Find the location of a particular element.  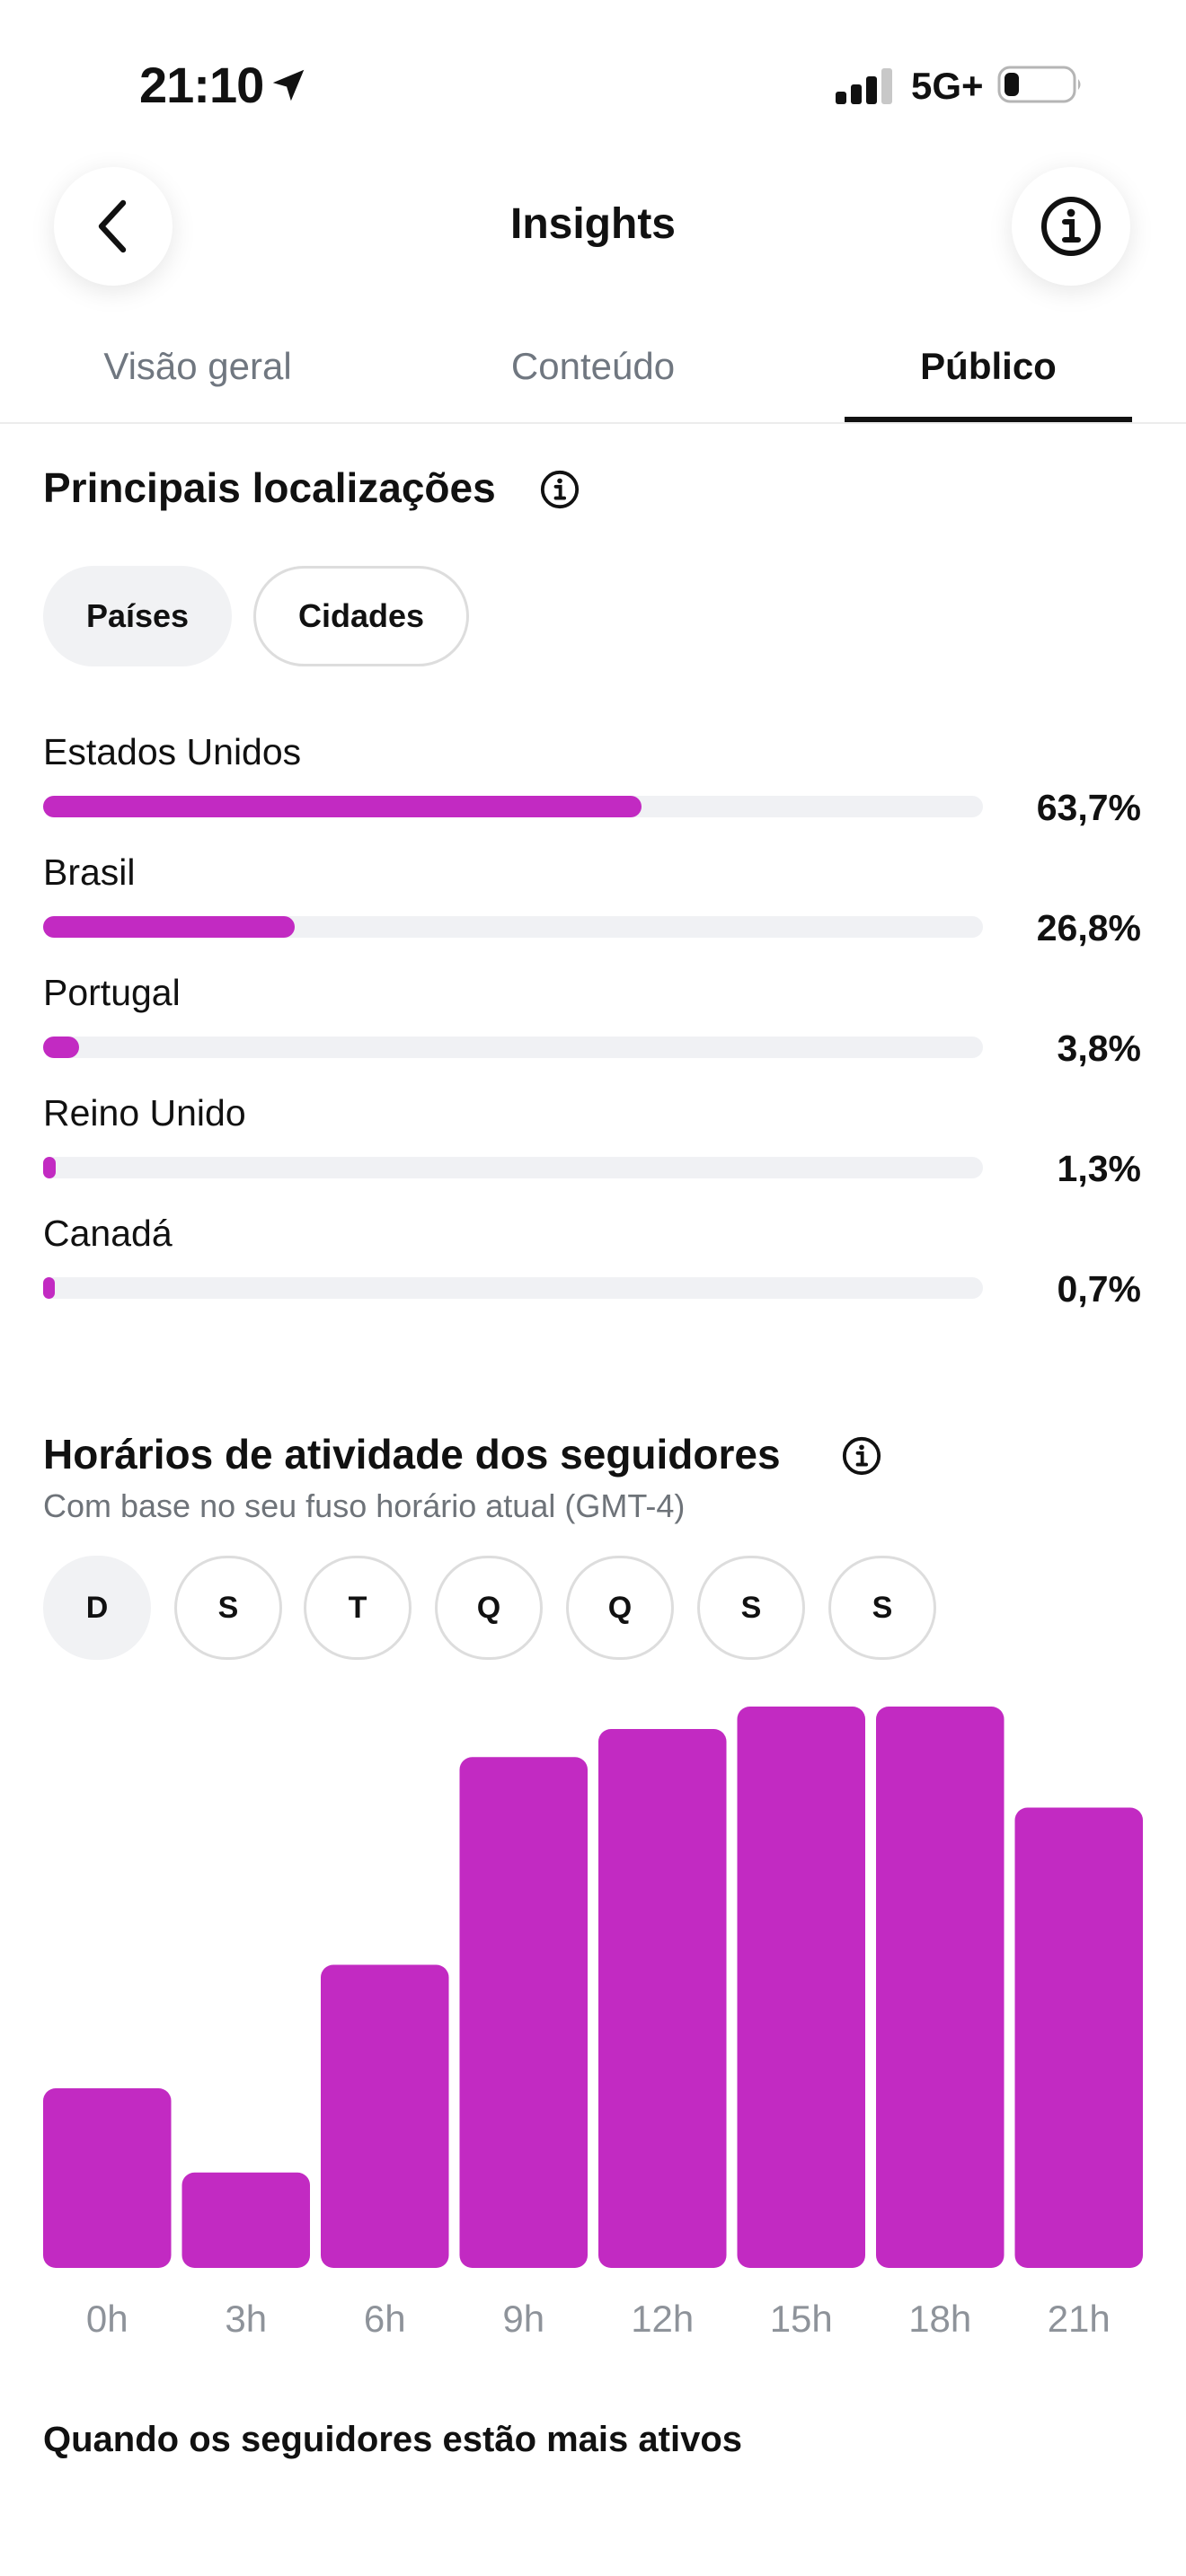

location-arrow-icon is located at coordinates (288, 85).